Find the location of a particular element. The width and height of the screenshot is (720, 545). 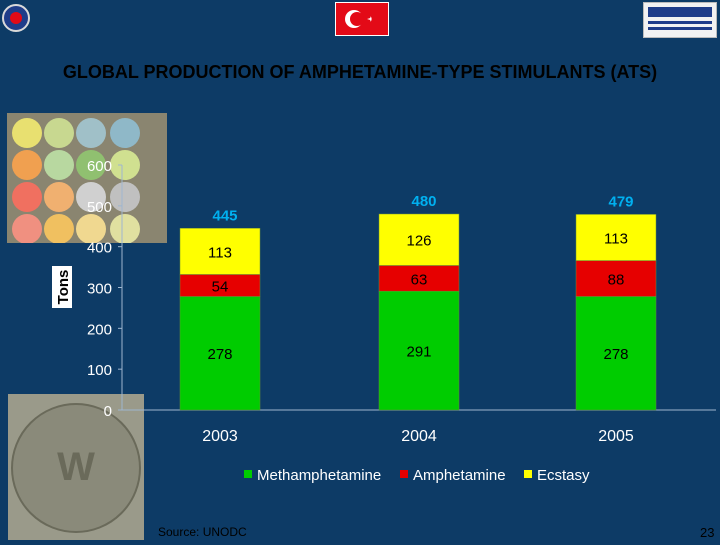

wy-pill-photo: W is located at coordinates (76, 467).